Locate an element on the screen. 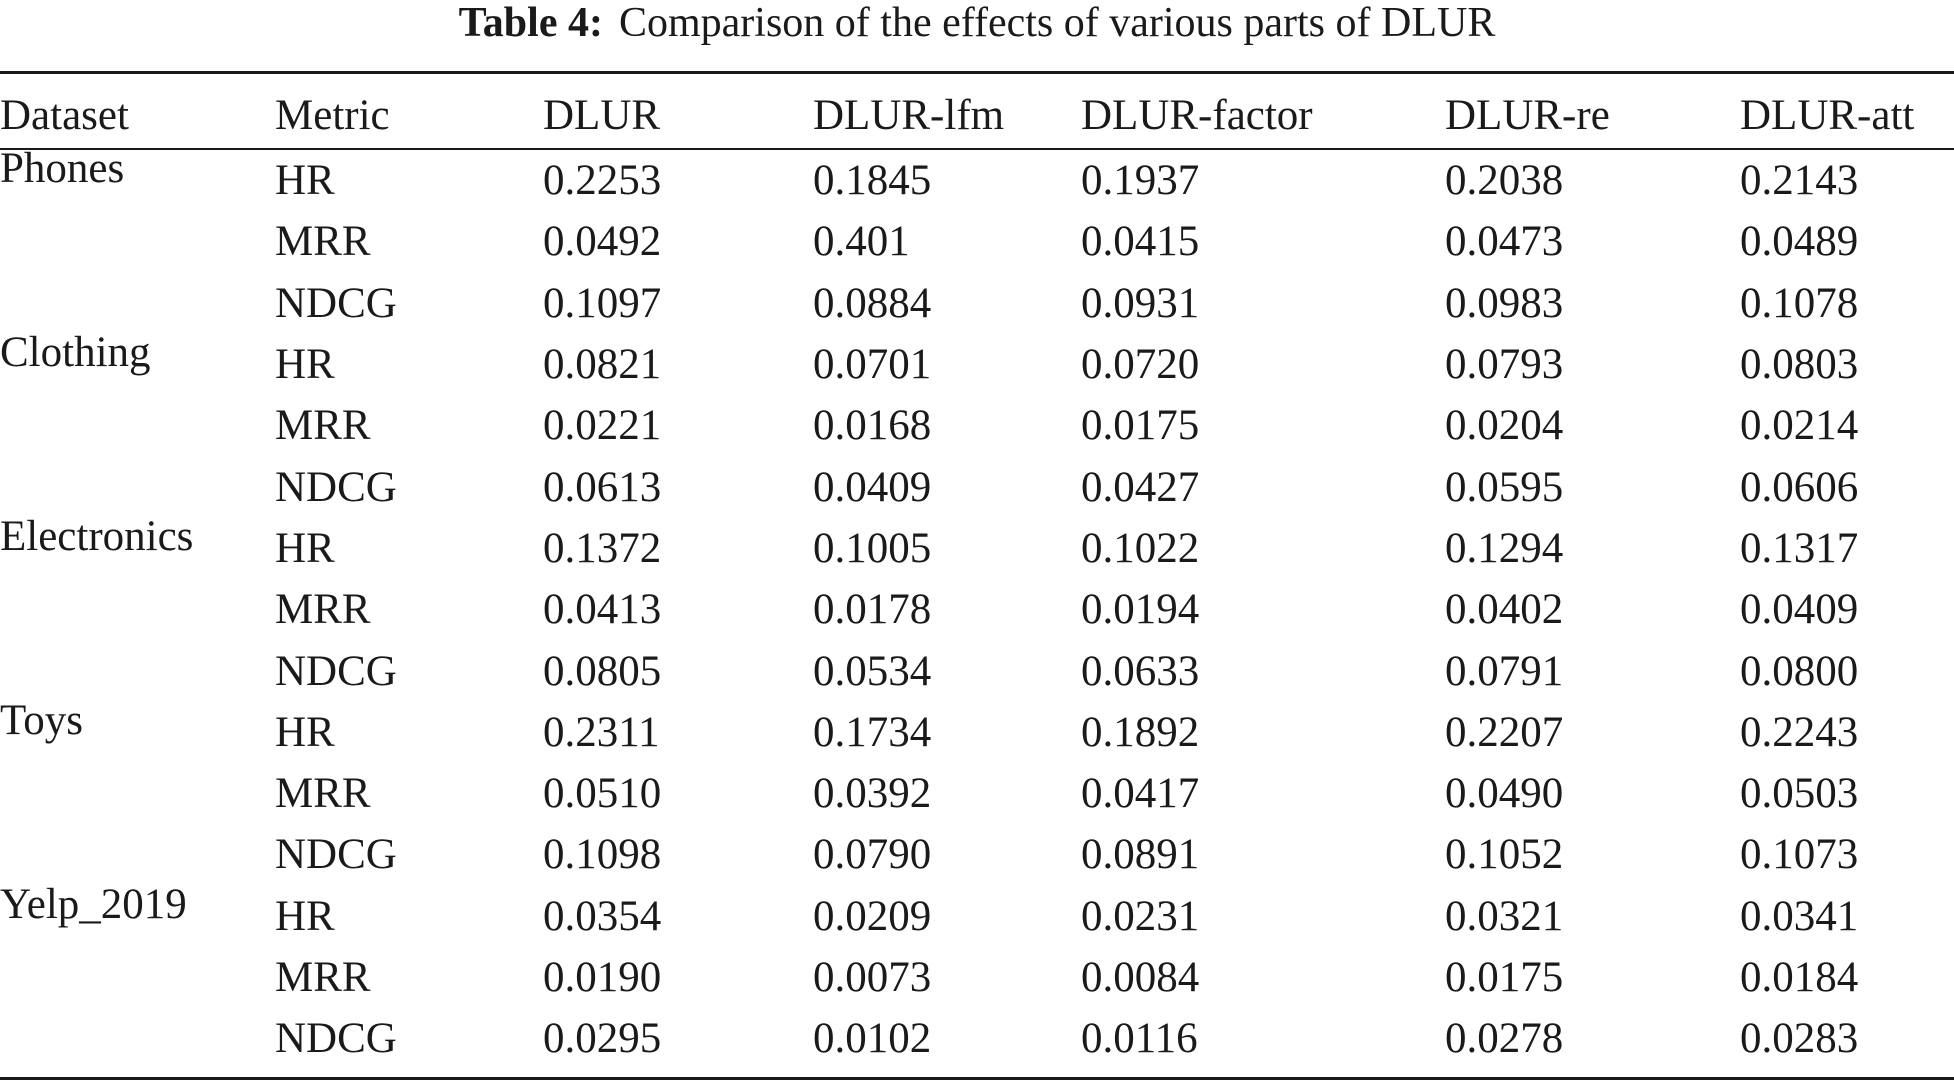 This screenshot has height=1087, width=1954. value-cell: 0.0489 is located at coordinates (1799, 242).